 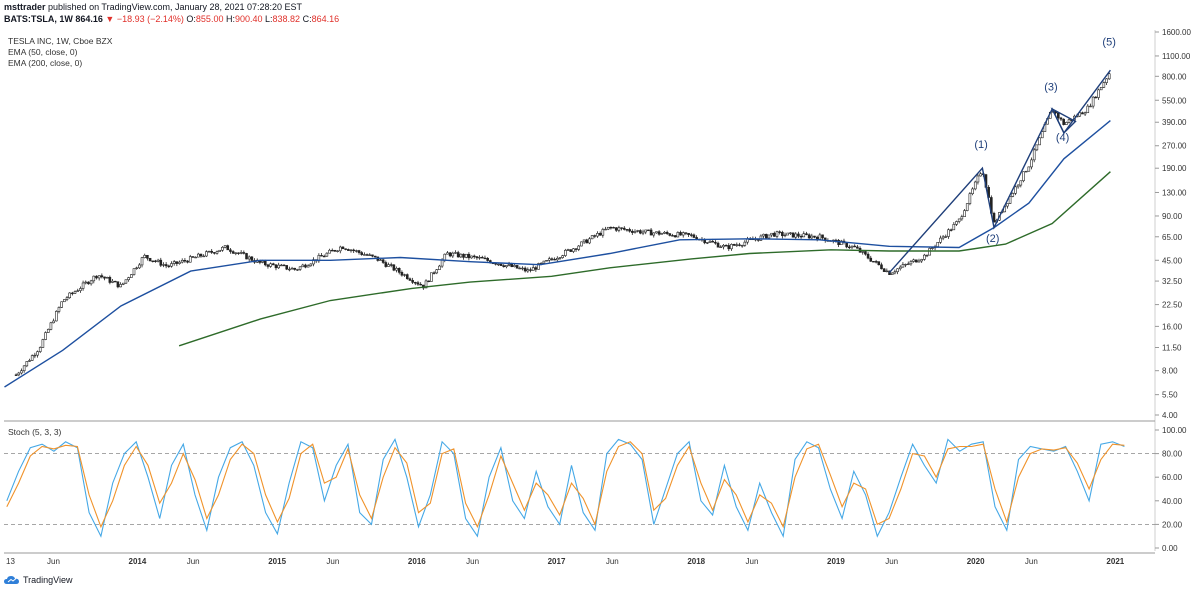 I want to click on low-value: 838.82, so click(x=286, y=19).